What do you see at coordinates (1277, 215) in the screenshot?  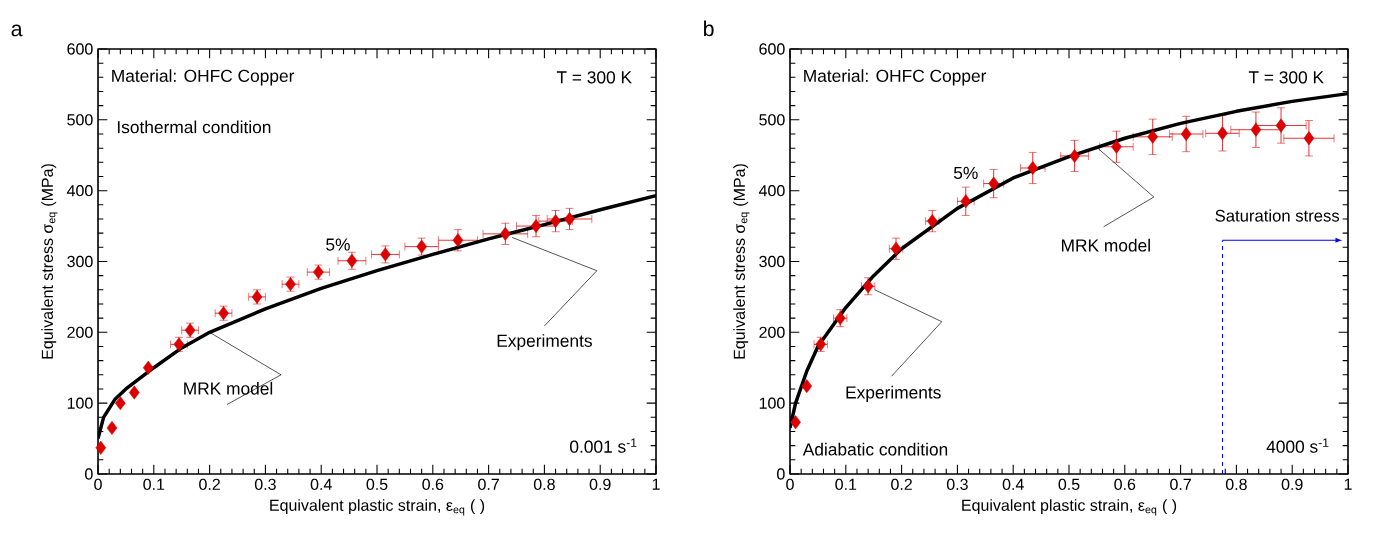 I see `ref-line-label: Saturation stress` at bounding box center [1277, 215].